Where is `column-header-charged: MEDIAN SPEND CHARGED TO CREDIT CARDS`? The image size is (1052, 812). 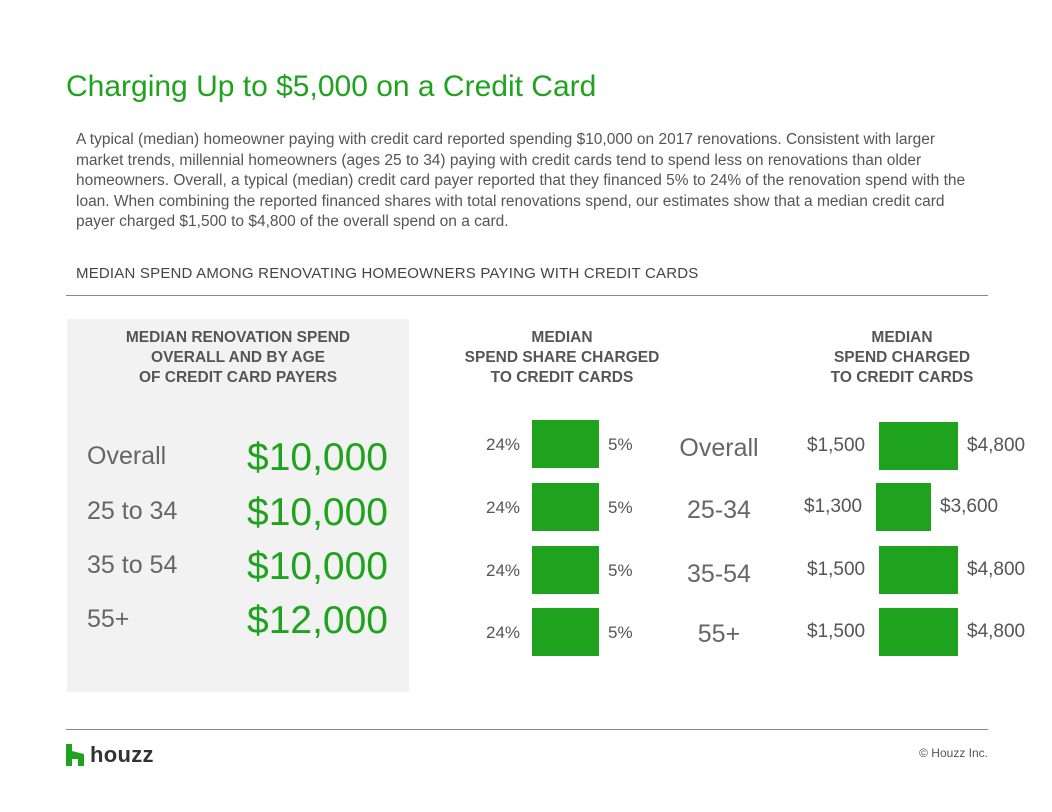 column-header-charged: MEDIAN SPEND CHARGED TO CREDIT CARDS is located at coordinates (902, 358).